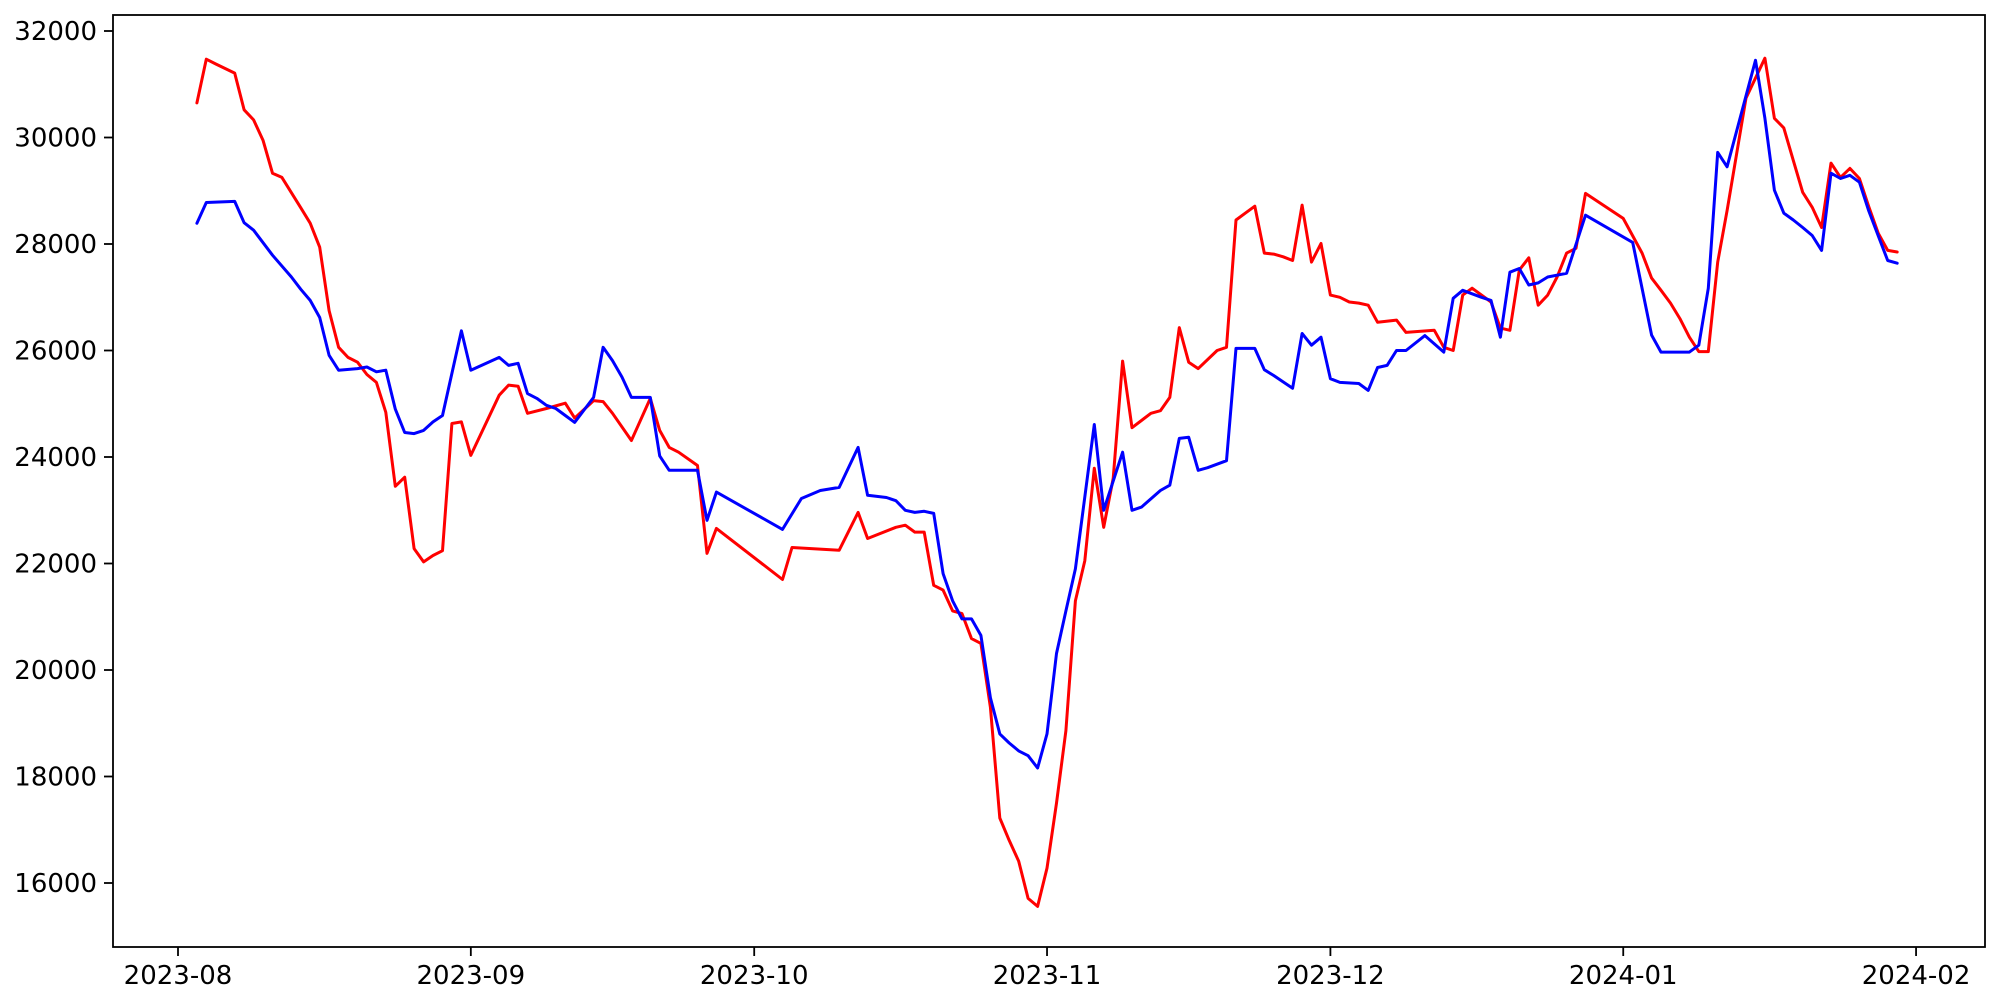  I want to click on y-axis-tick-label: 22000, so click(55, 565).